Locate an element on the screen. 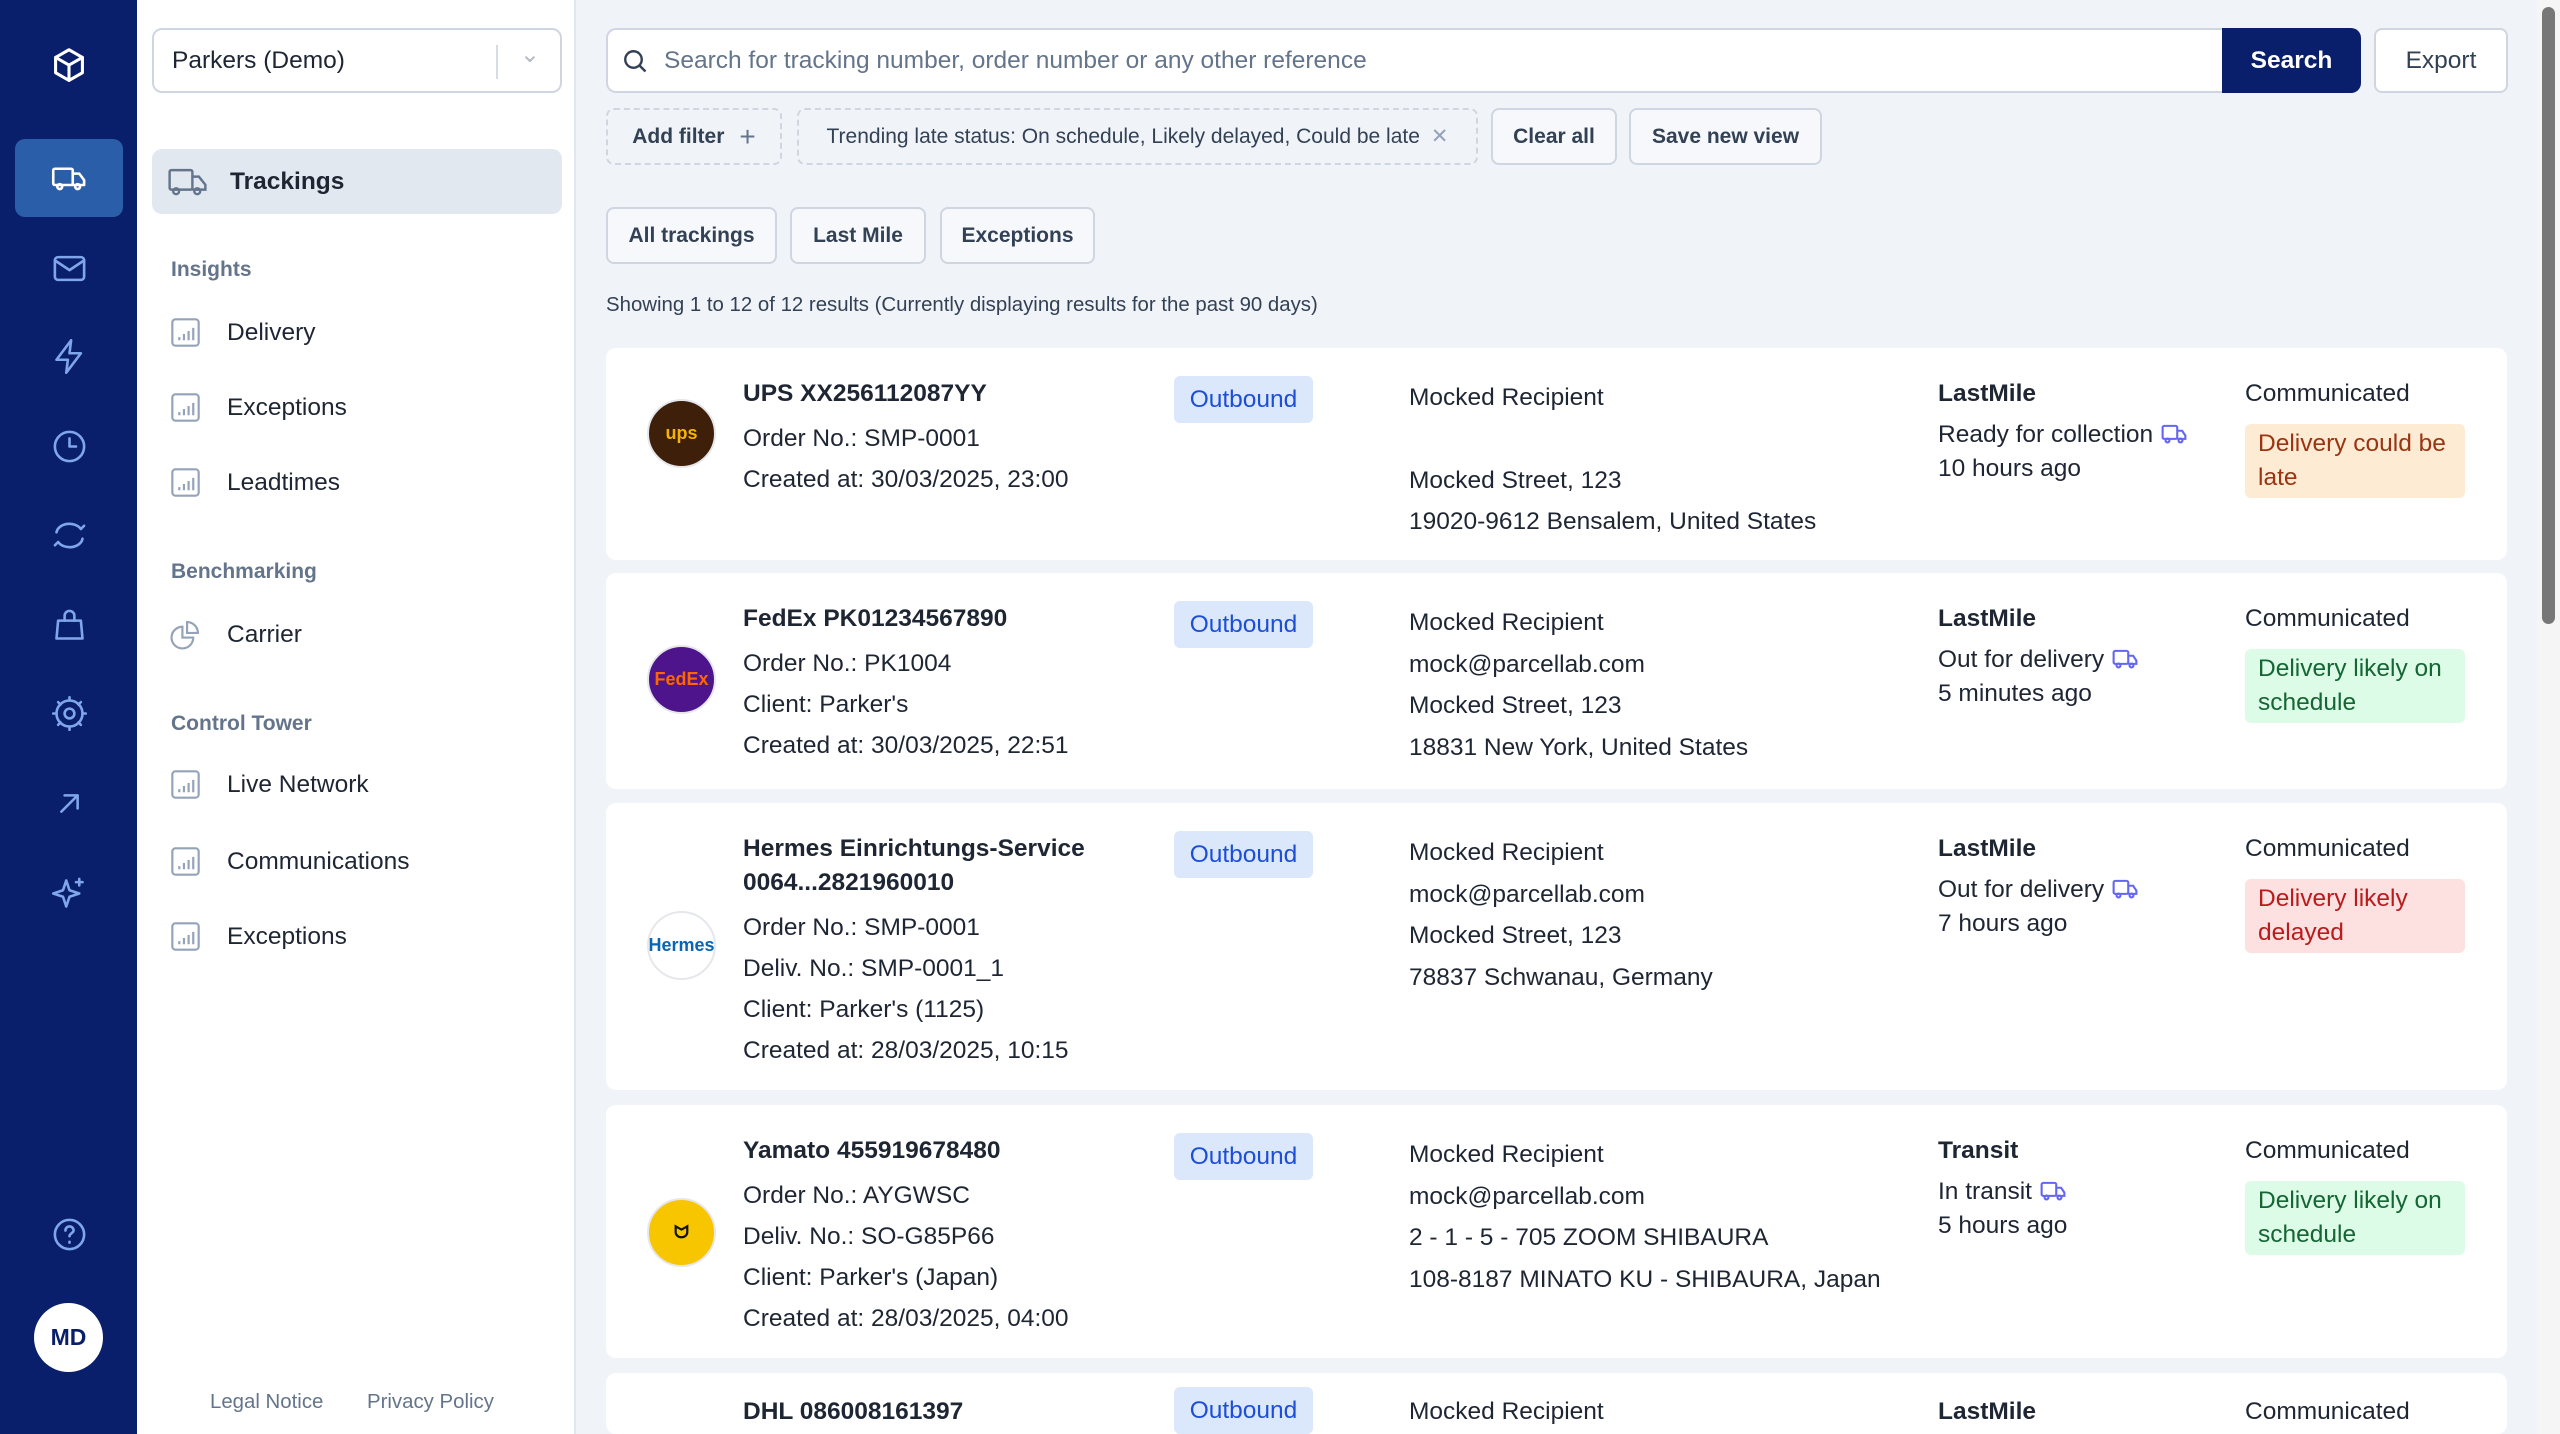  tab-exceptions: Exceptions is located at coordinates (1017, 235).